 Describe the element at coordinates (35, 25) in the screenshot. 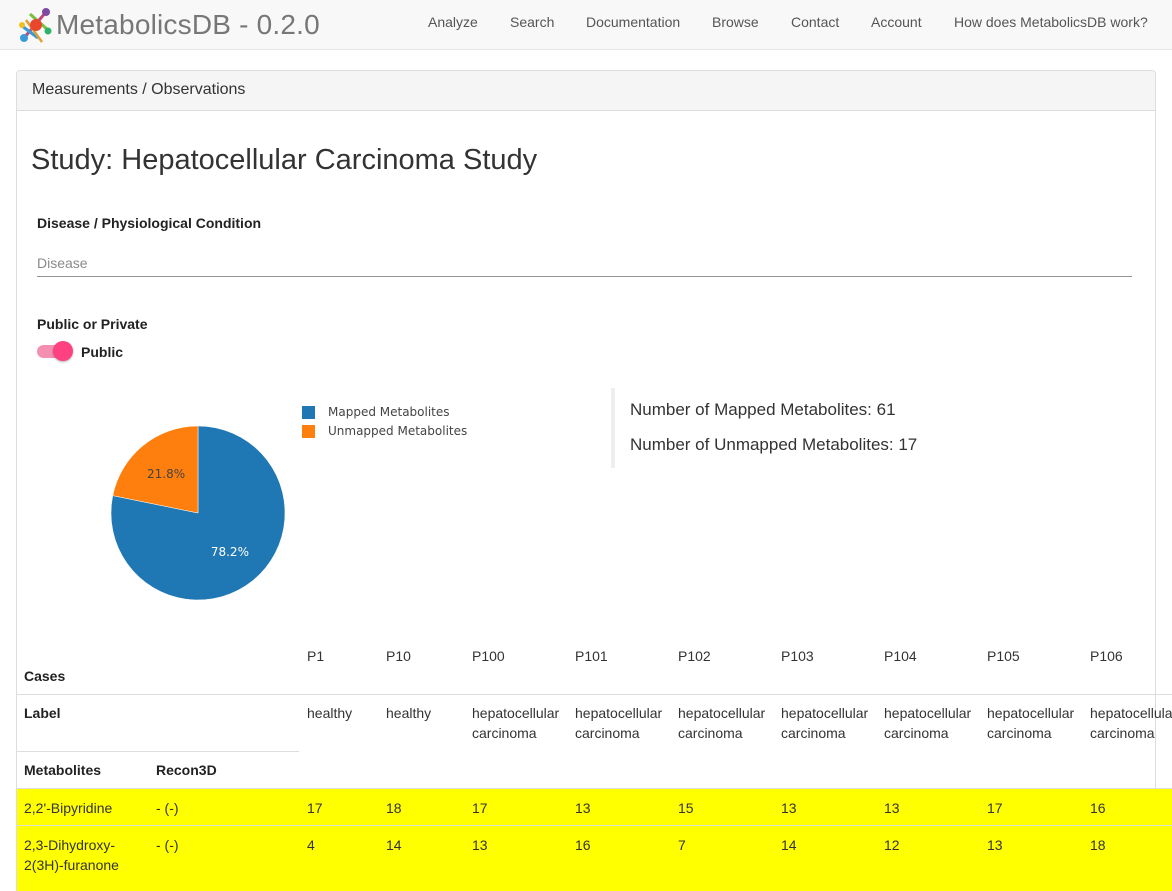

I see `molecule-logo-icon` at that location.